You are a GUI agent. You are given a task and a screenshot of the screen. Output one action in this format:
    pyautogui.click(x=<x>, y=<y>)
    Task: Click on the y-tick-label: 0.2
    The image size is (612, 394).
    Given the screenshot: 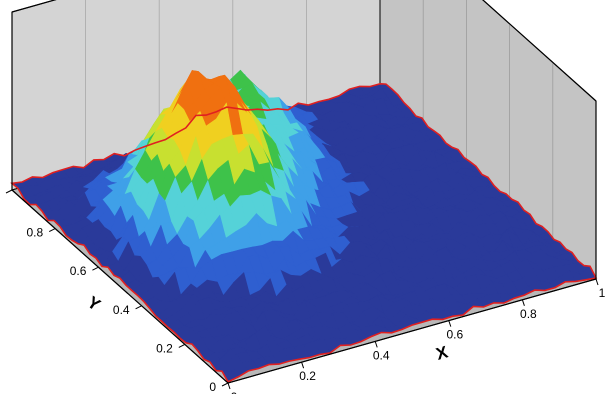 What is the action you would take?
    pyautogui.click(x=164, y=348)
    